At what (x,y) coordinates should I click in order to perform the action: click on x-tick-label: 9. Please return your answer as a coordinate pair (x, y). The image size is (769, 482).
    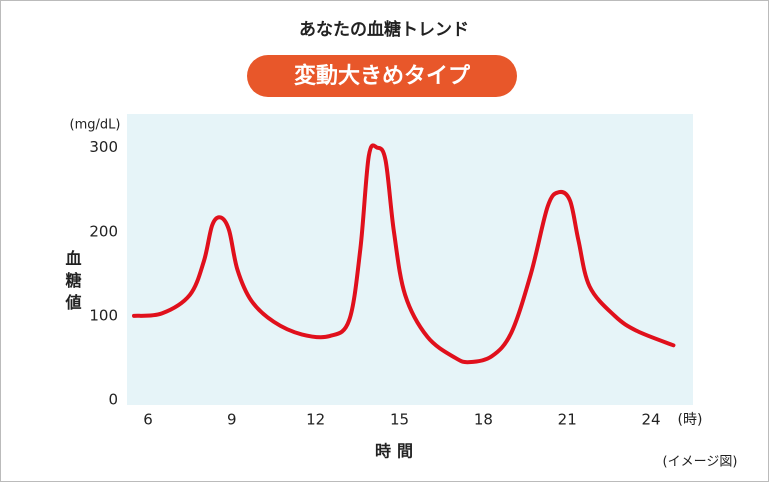
    Looking at the image, I should click on (232, 420).